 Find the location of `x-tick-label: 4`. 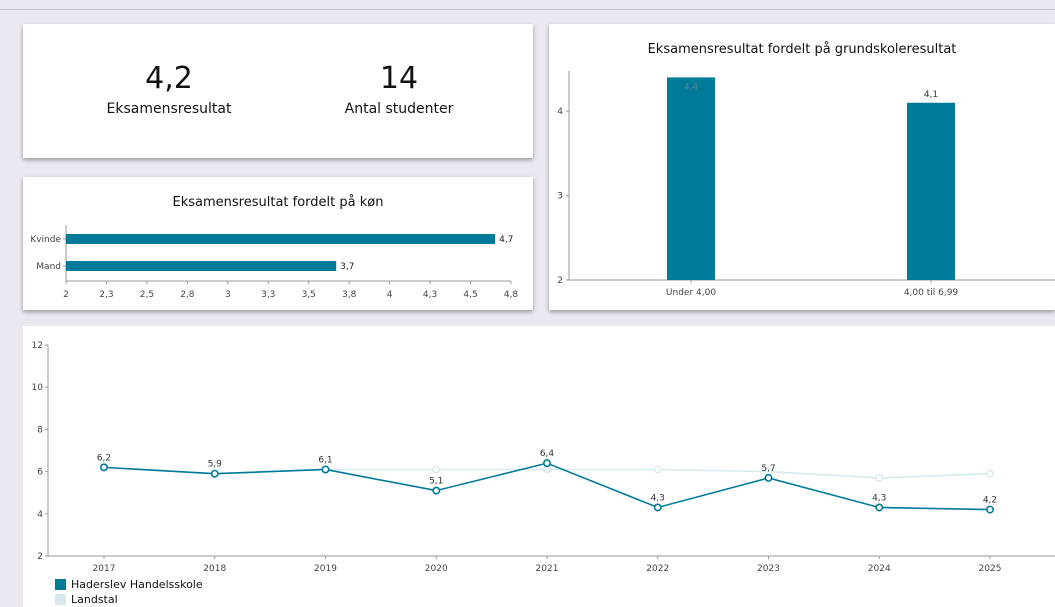

x-tick-label: 4 is located at coordinates (390, 295).